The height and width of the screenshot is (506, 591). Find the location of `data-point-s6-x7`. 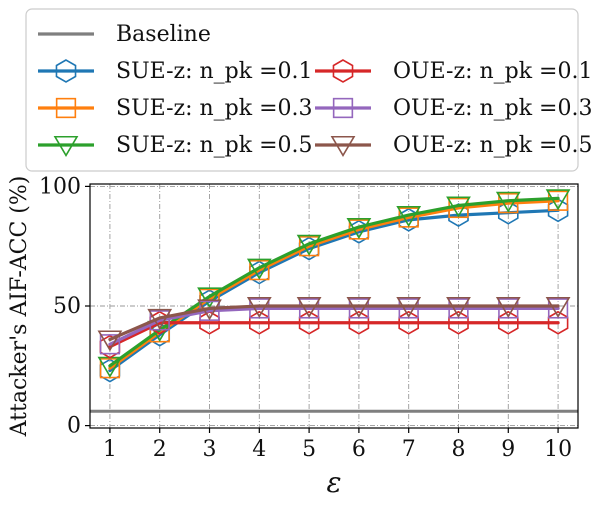

data-point-s6-x7 is located at coordinates (409, 307).